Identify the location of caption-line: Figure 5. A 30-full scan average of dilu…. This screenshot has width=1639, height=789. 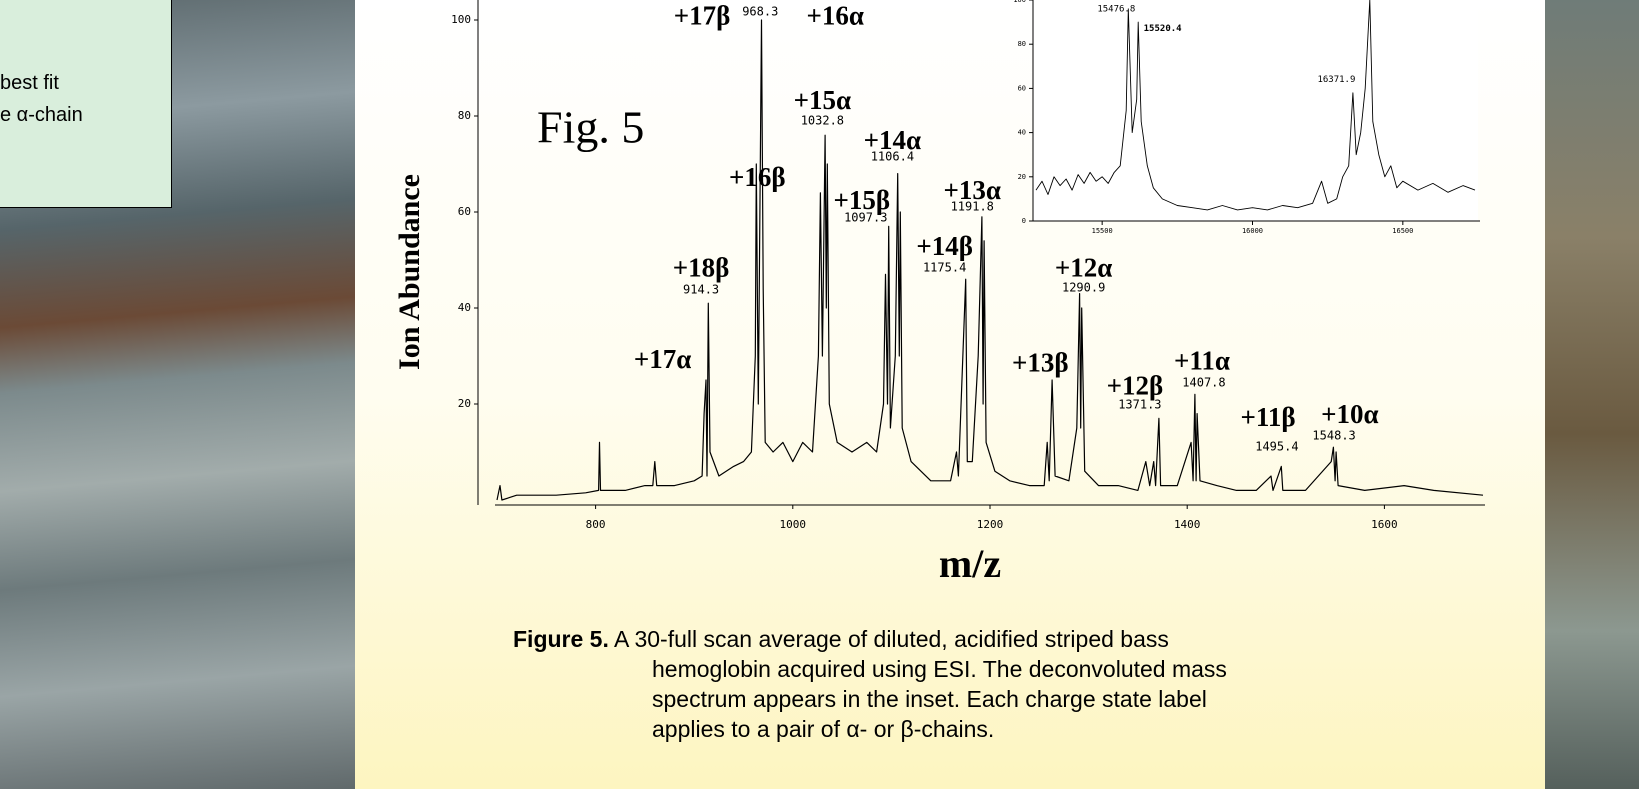
(870, 639).